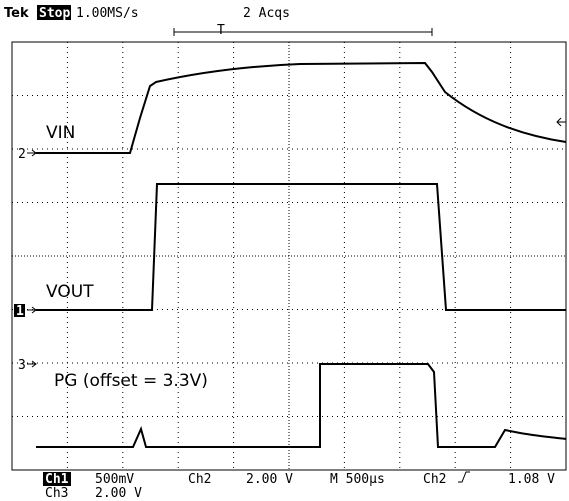  I want to click on record-bracket, so click(303, 32).